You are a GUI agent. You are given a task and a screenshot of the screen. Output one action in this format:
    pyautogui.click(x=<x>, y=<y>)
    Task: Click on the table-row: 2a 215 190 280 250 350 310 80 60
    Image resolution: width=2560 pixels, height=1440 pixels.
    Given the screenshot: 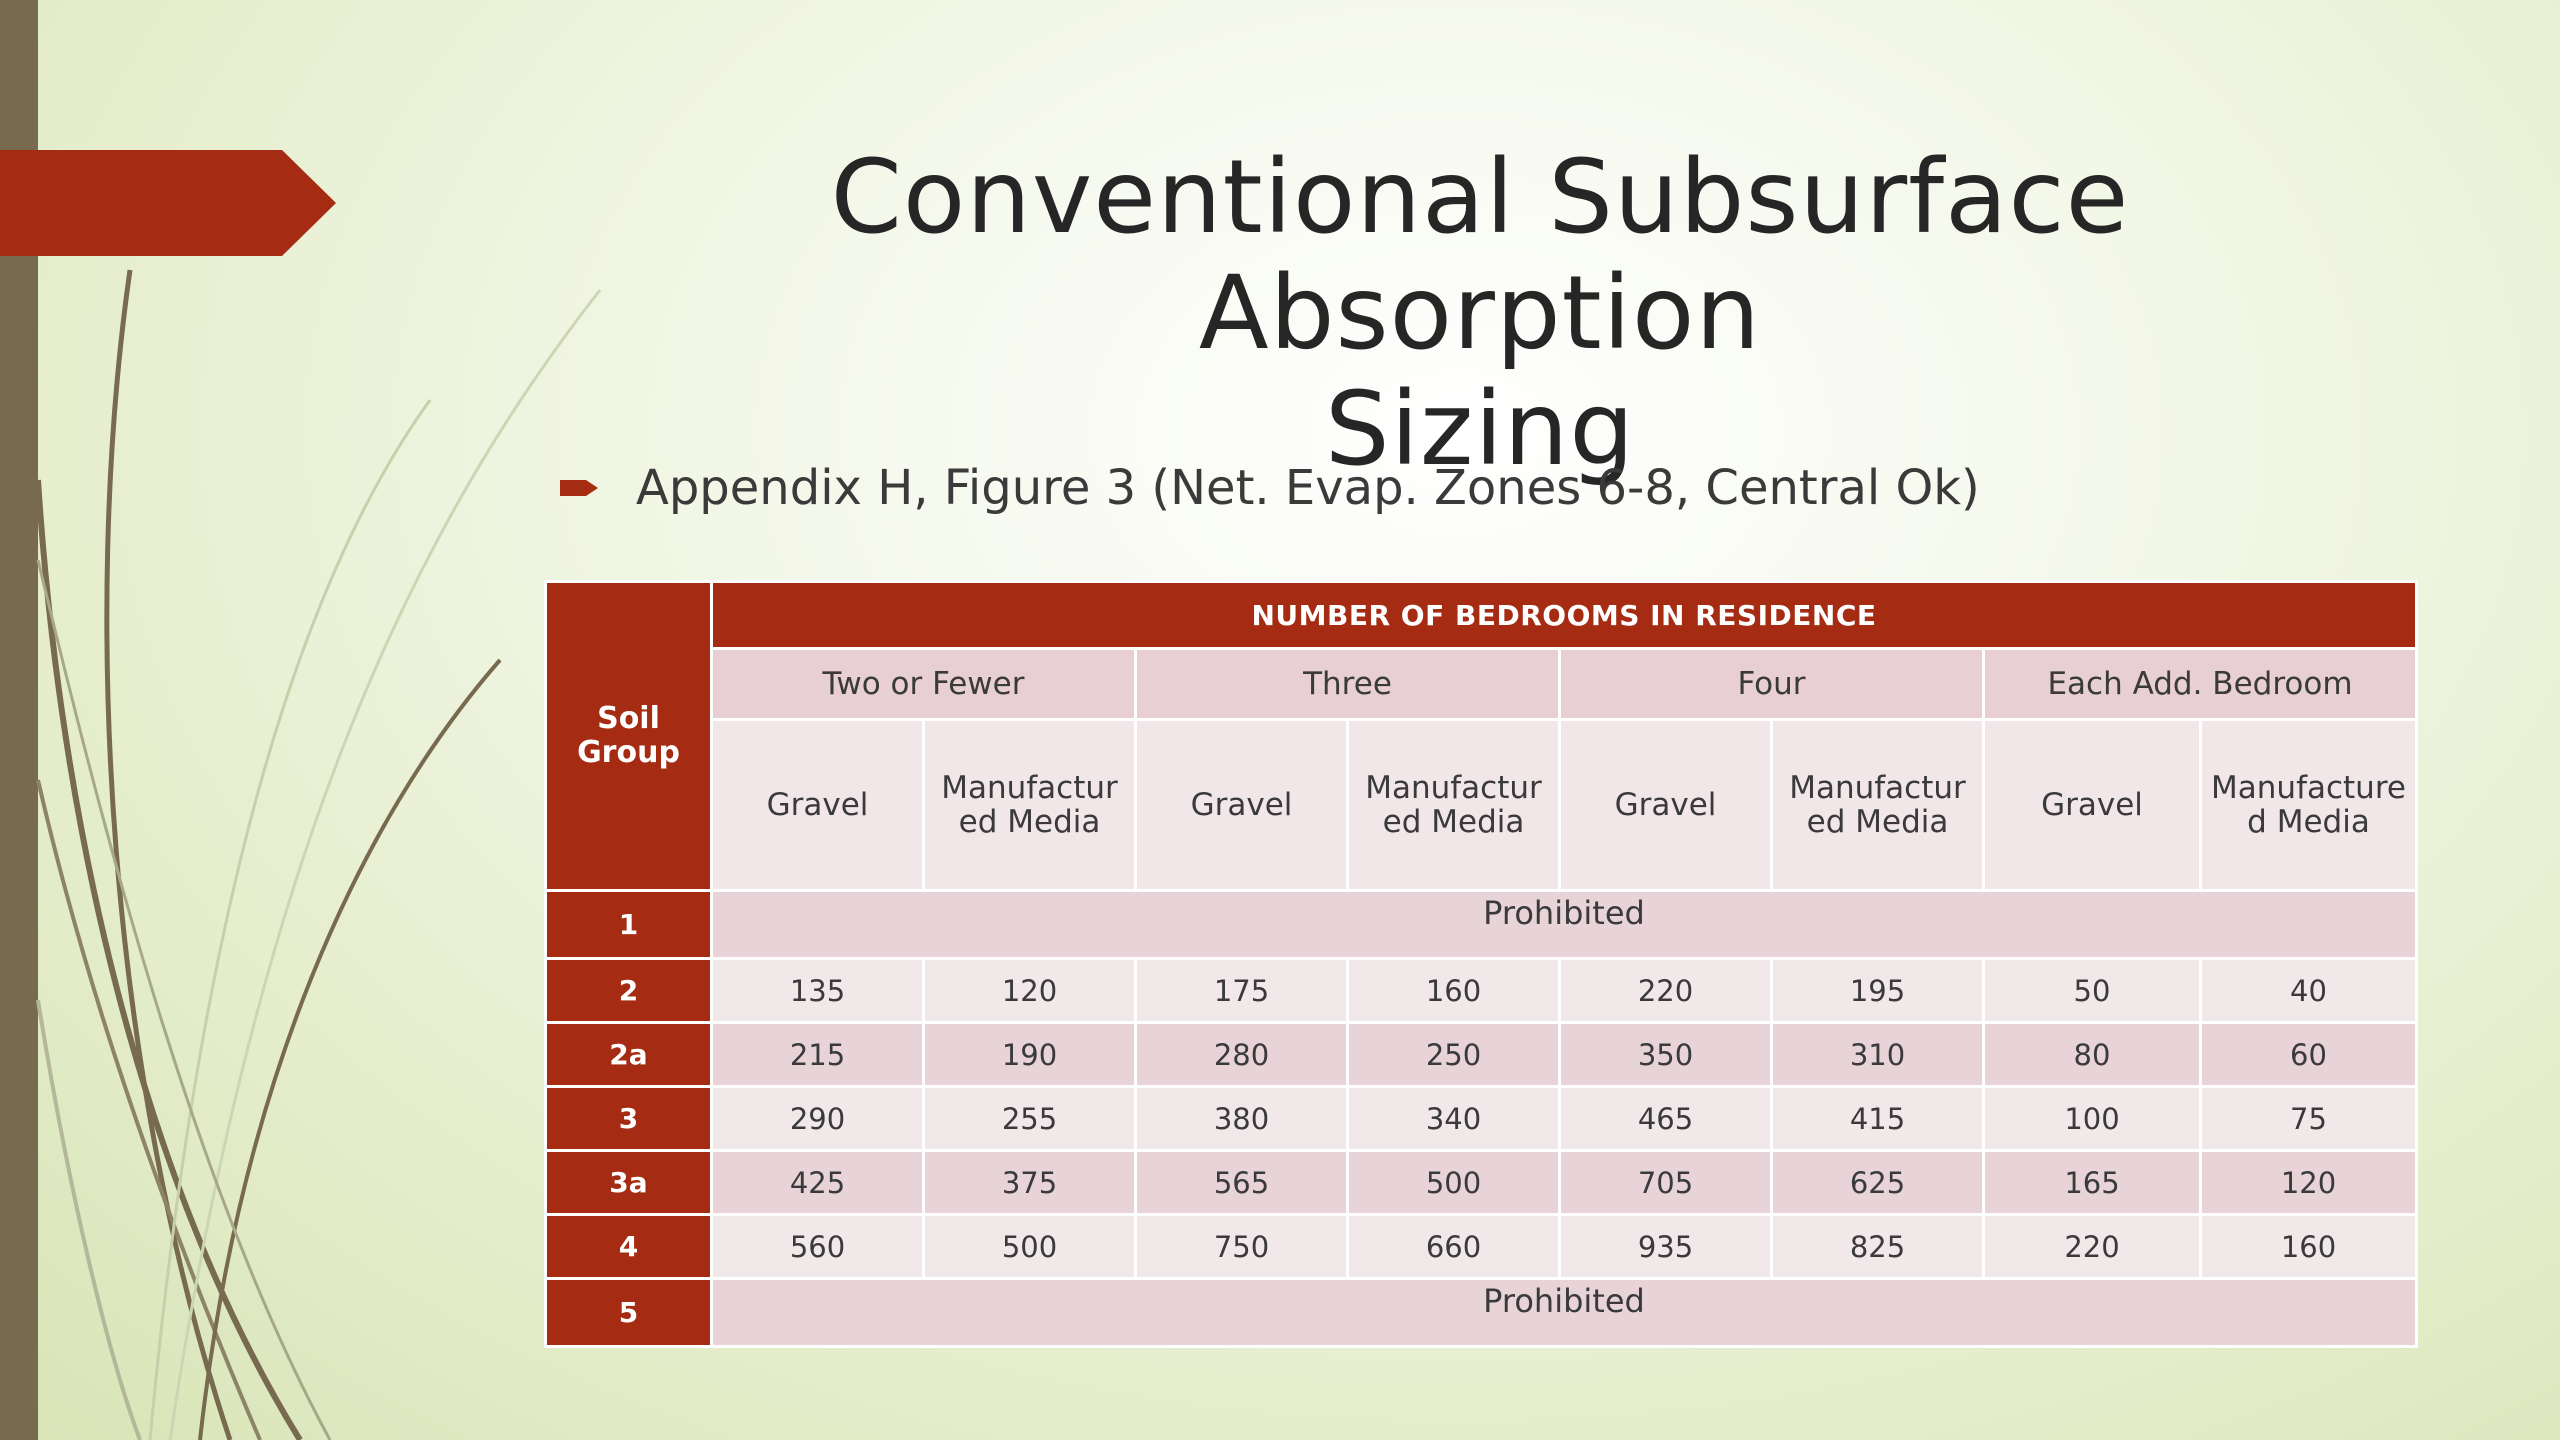 What is the action you would take?
    pyautogui.click(x=1481, y=1054)
    